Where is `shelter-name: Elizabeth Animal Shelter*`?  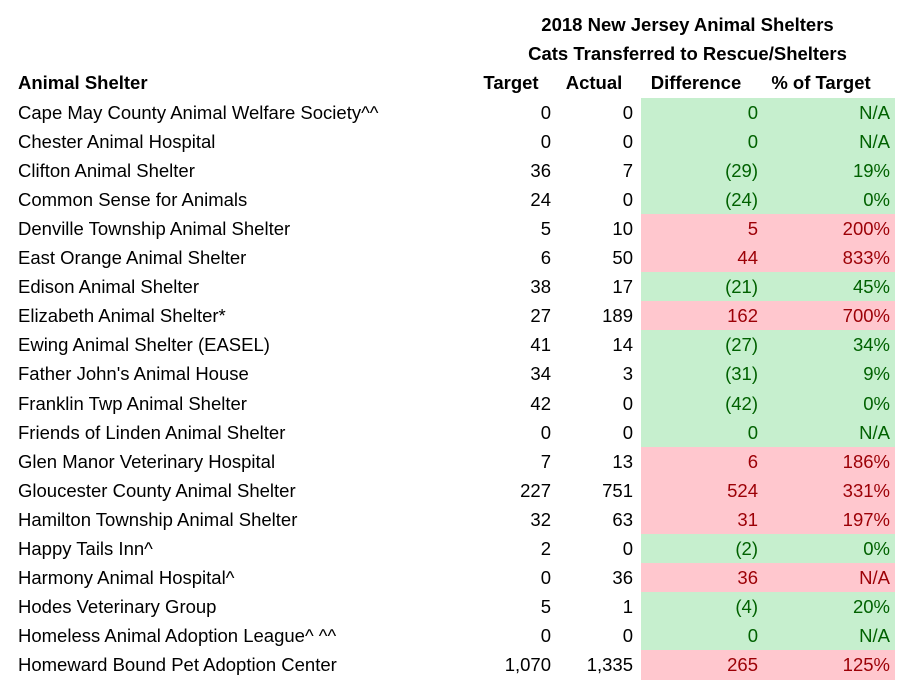 shelter-name: Elizabeth Animal Shelter* is located at coordinates (122, 316).